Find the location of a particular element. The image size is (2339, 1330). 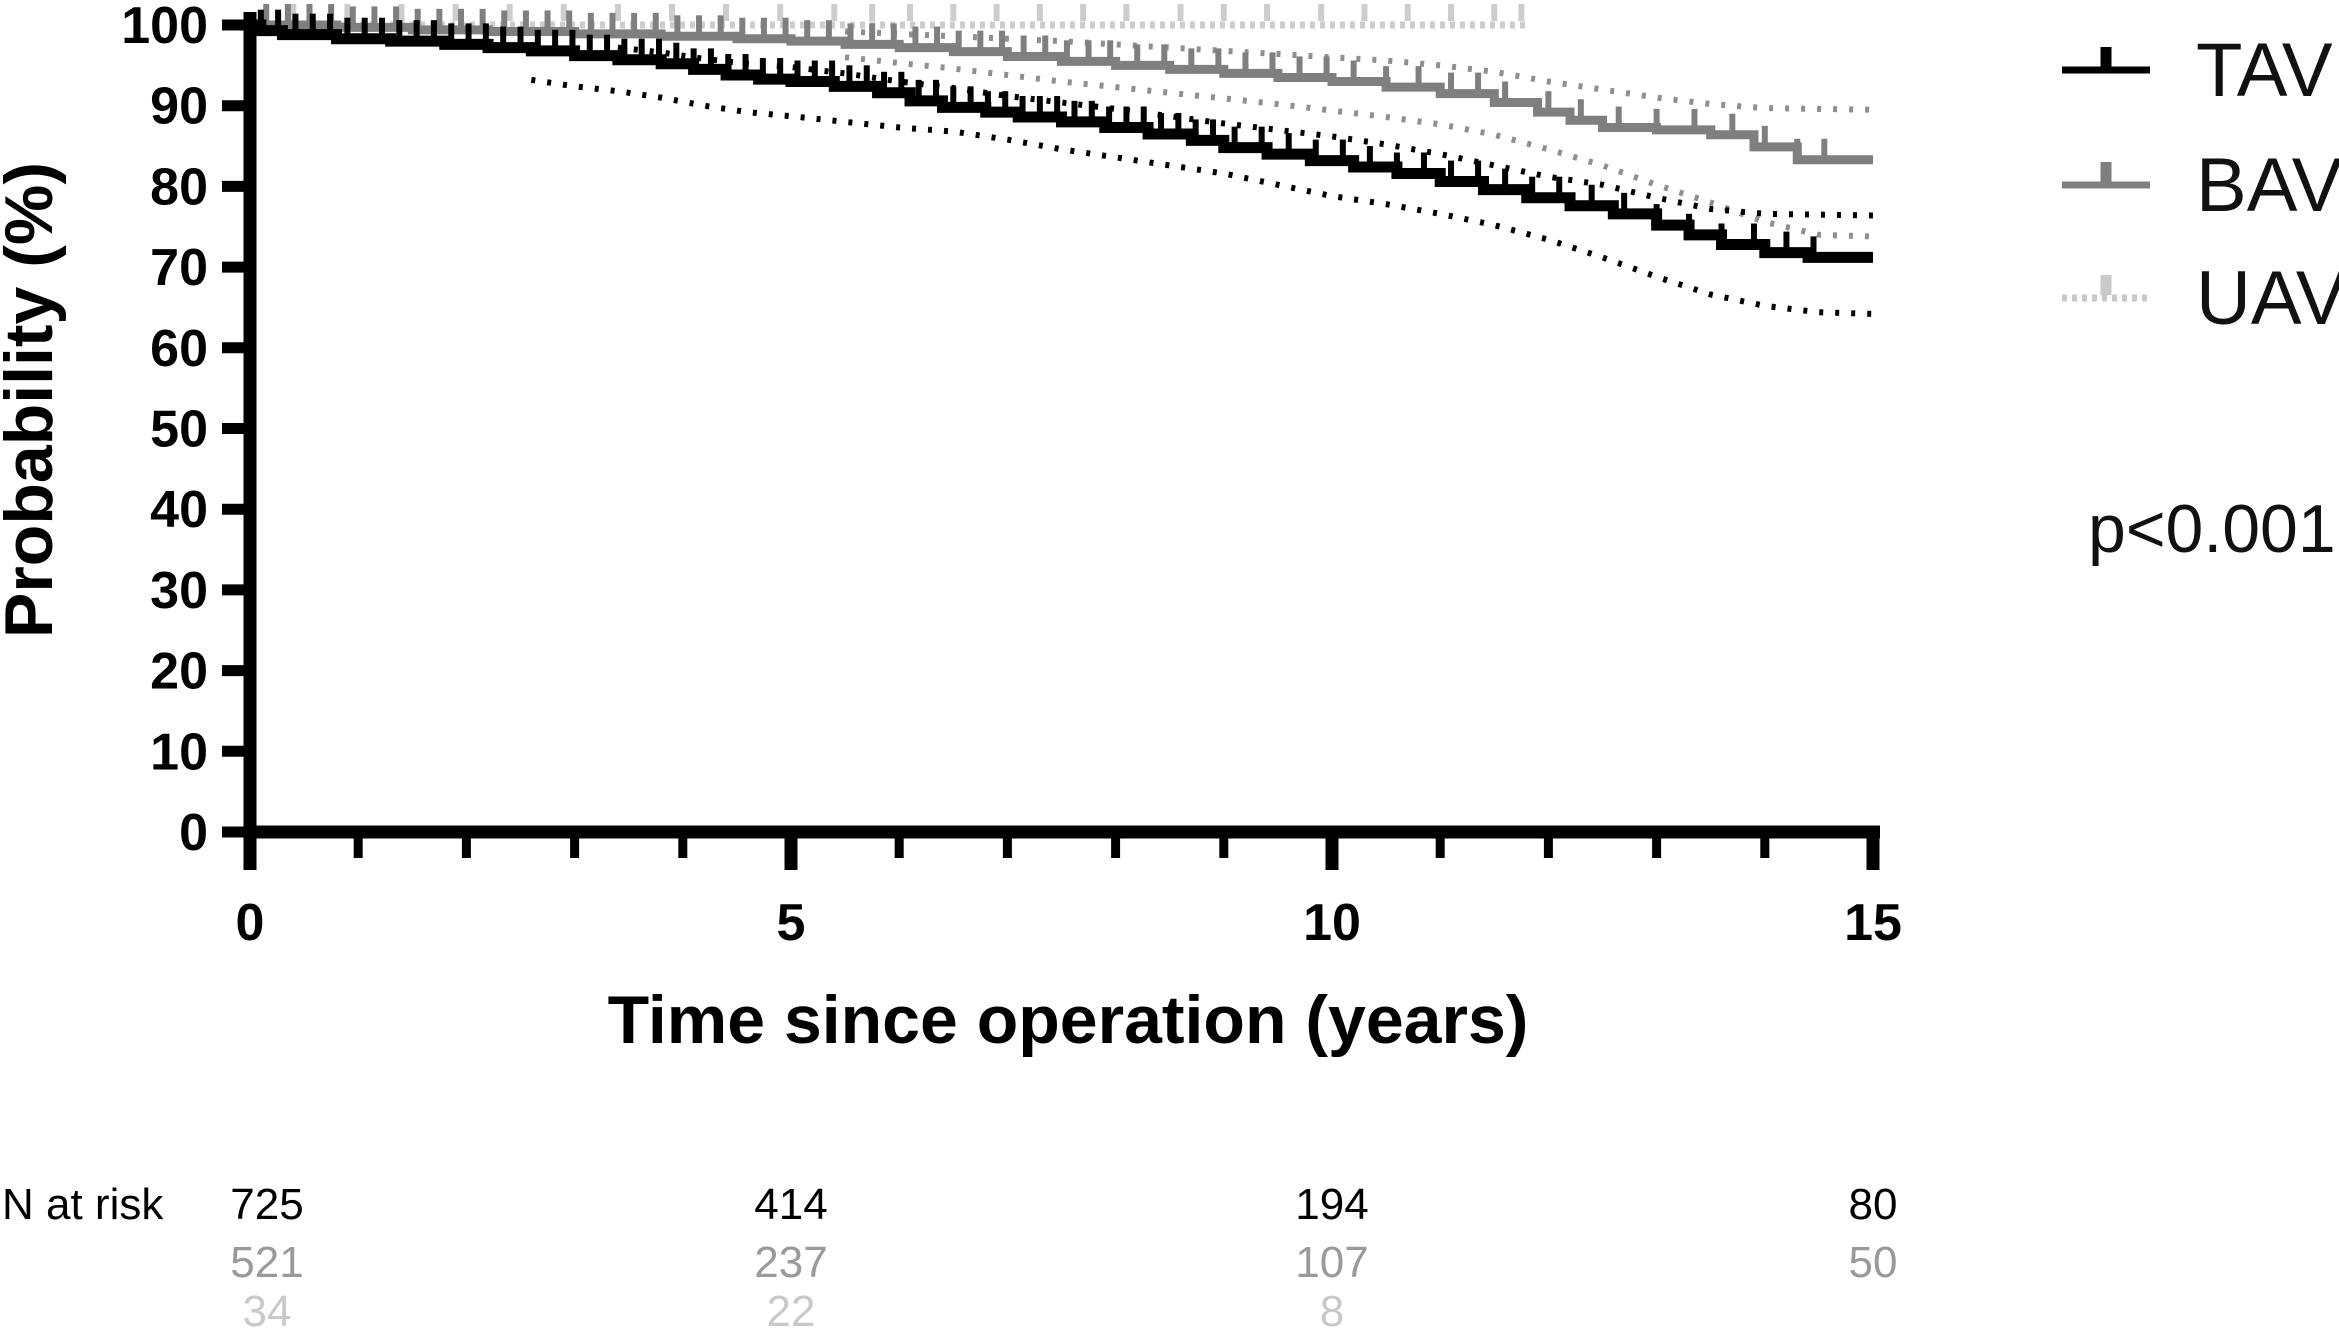

n-at-risk-row-tav: 725 414 194 80 is located at coordinates (1063, 1204).